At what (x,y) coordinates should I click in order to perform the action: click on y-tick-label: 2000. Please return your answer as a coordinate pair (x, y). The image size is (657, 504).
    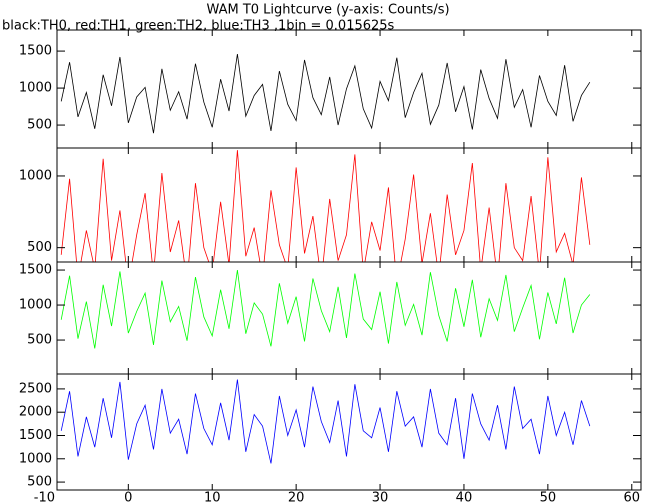
    Looking at the image, I should click on (35, 412).